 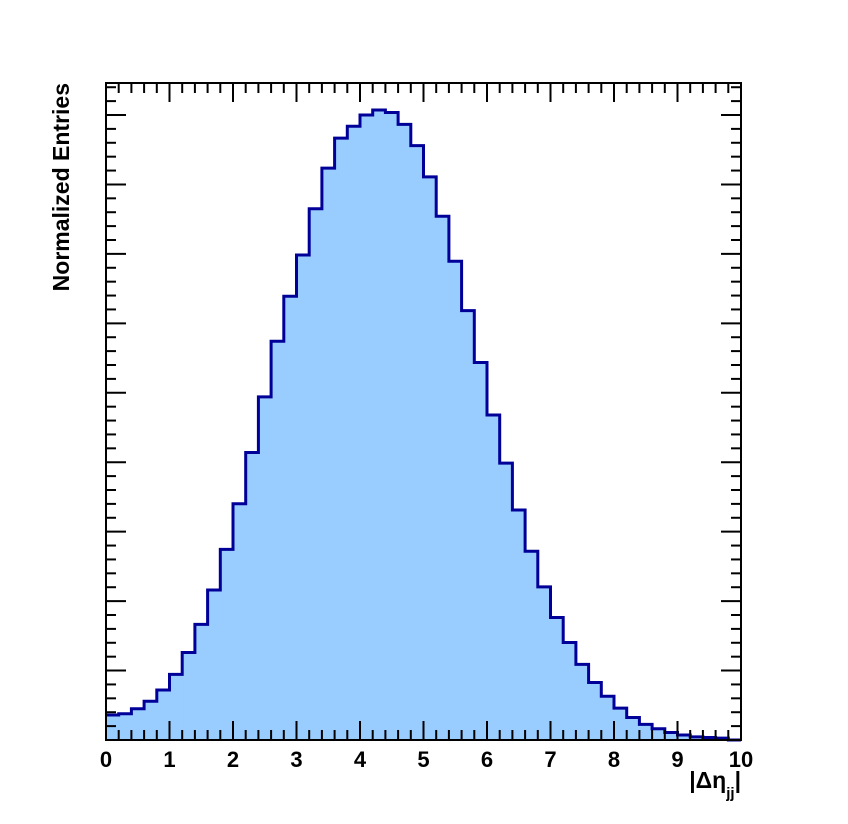 I want to click on x-tick-labels: 0 1 2 3 4 5 6 7 8 9 10, so click(x=426, y=759).